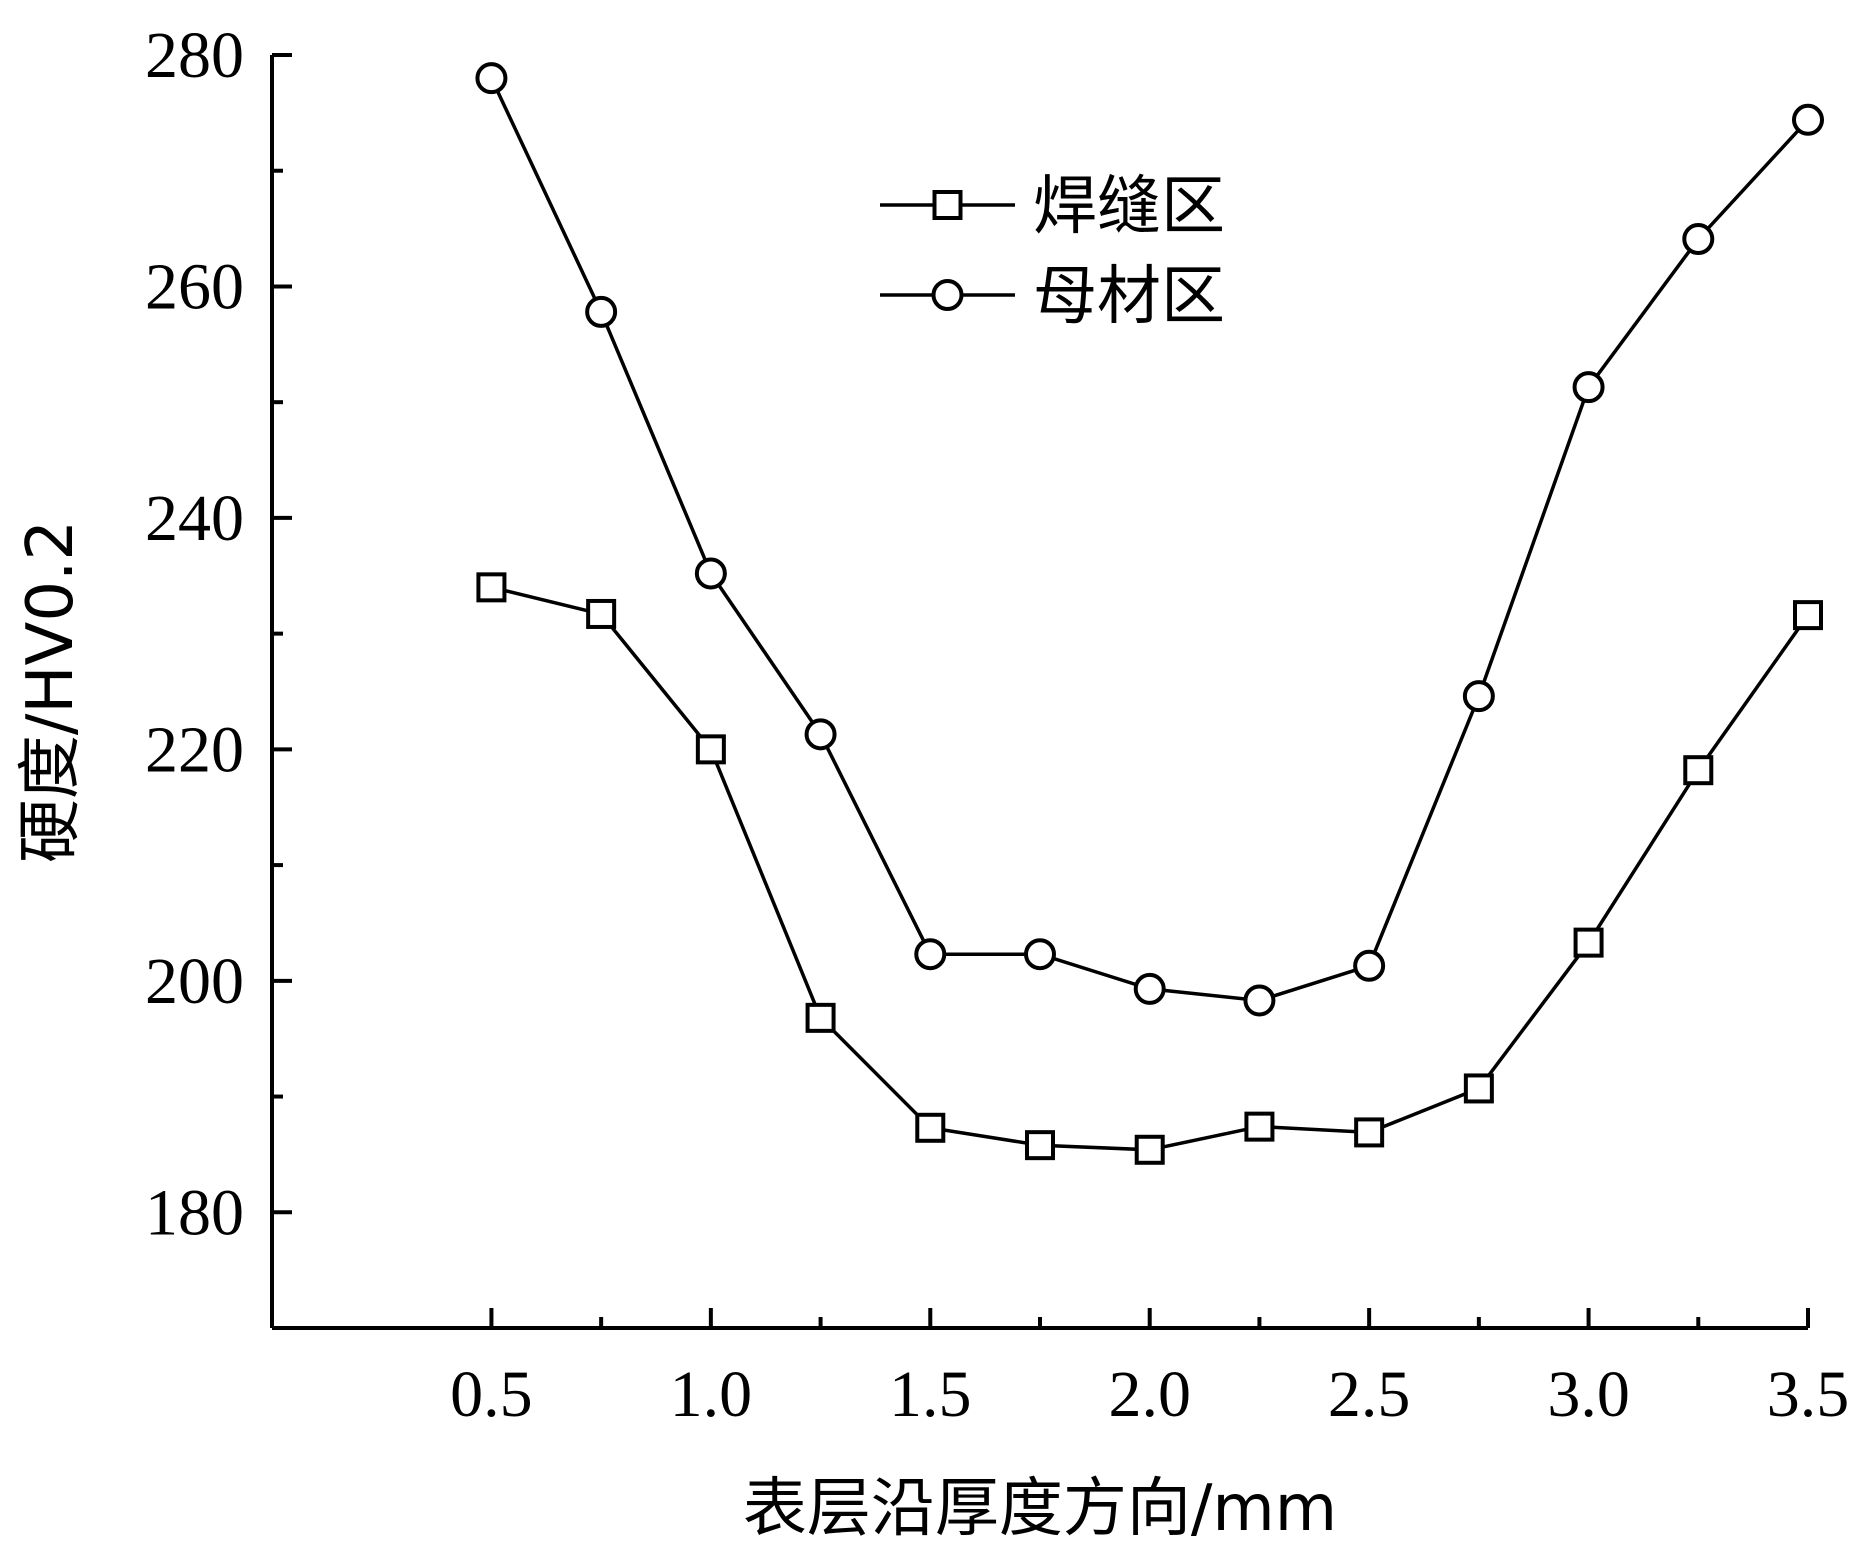  I want to click on x-tick-label: 0.5, so click(491, 1394).